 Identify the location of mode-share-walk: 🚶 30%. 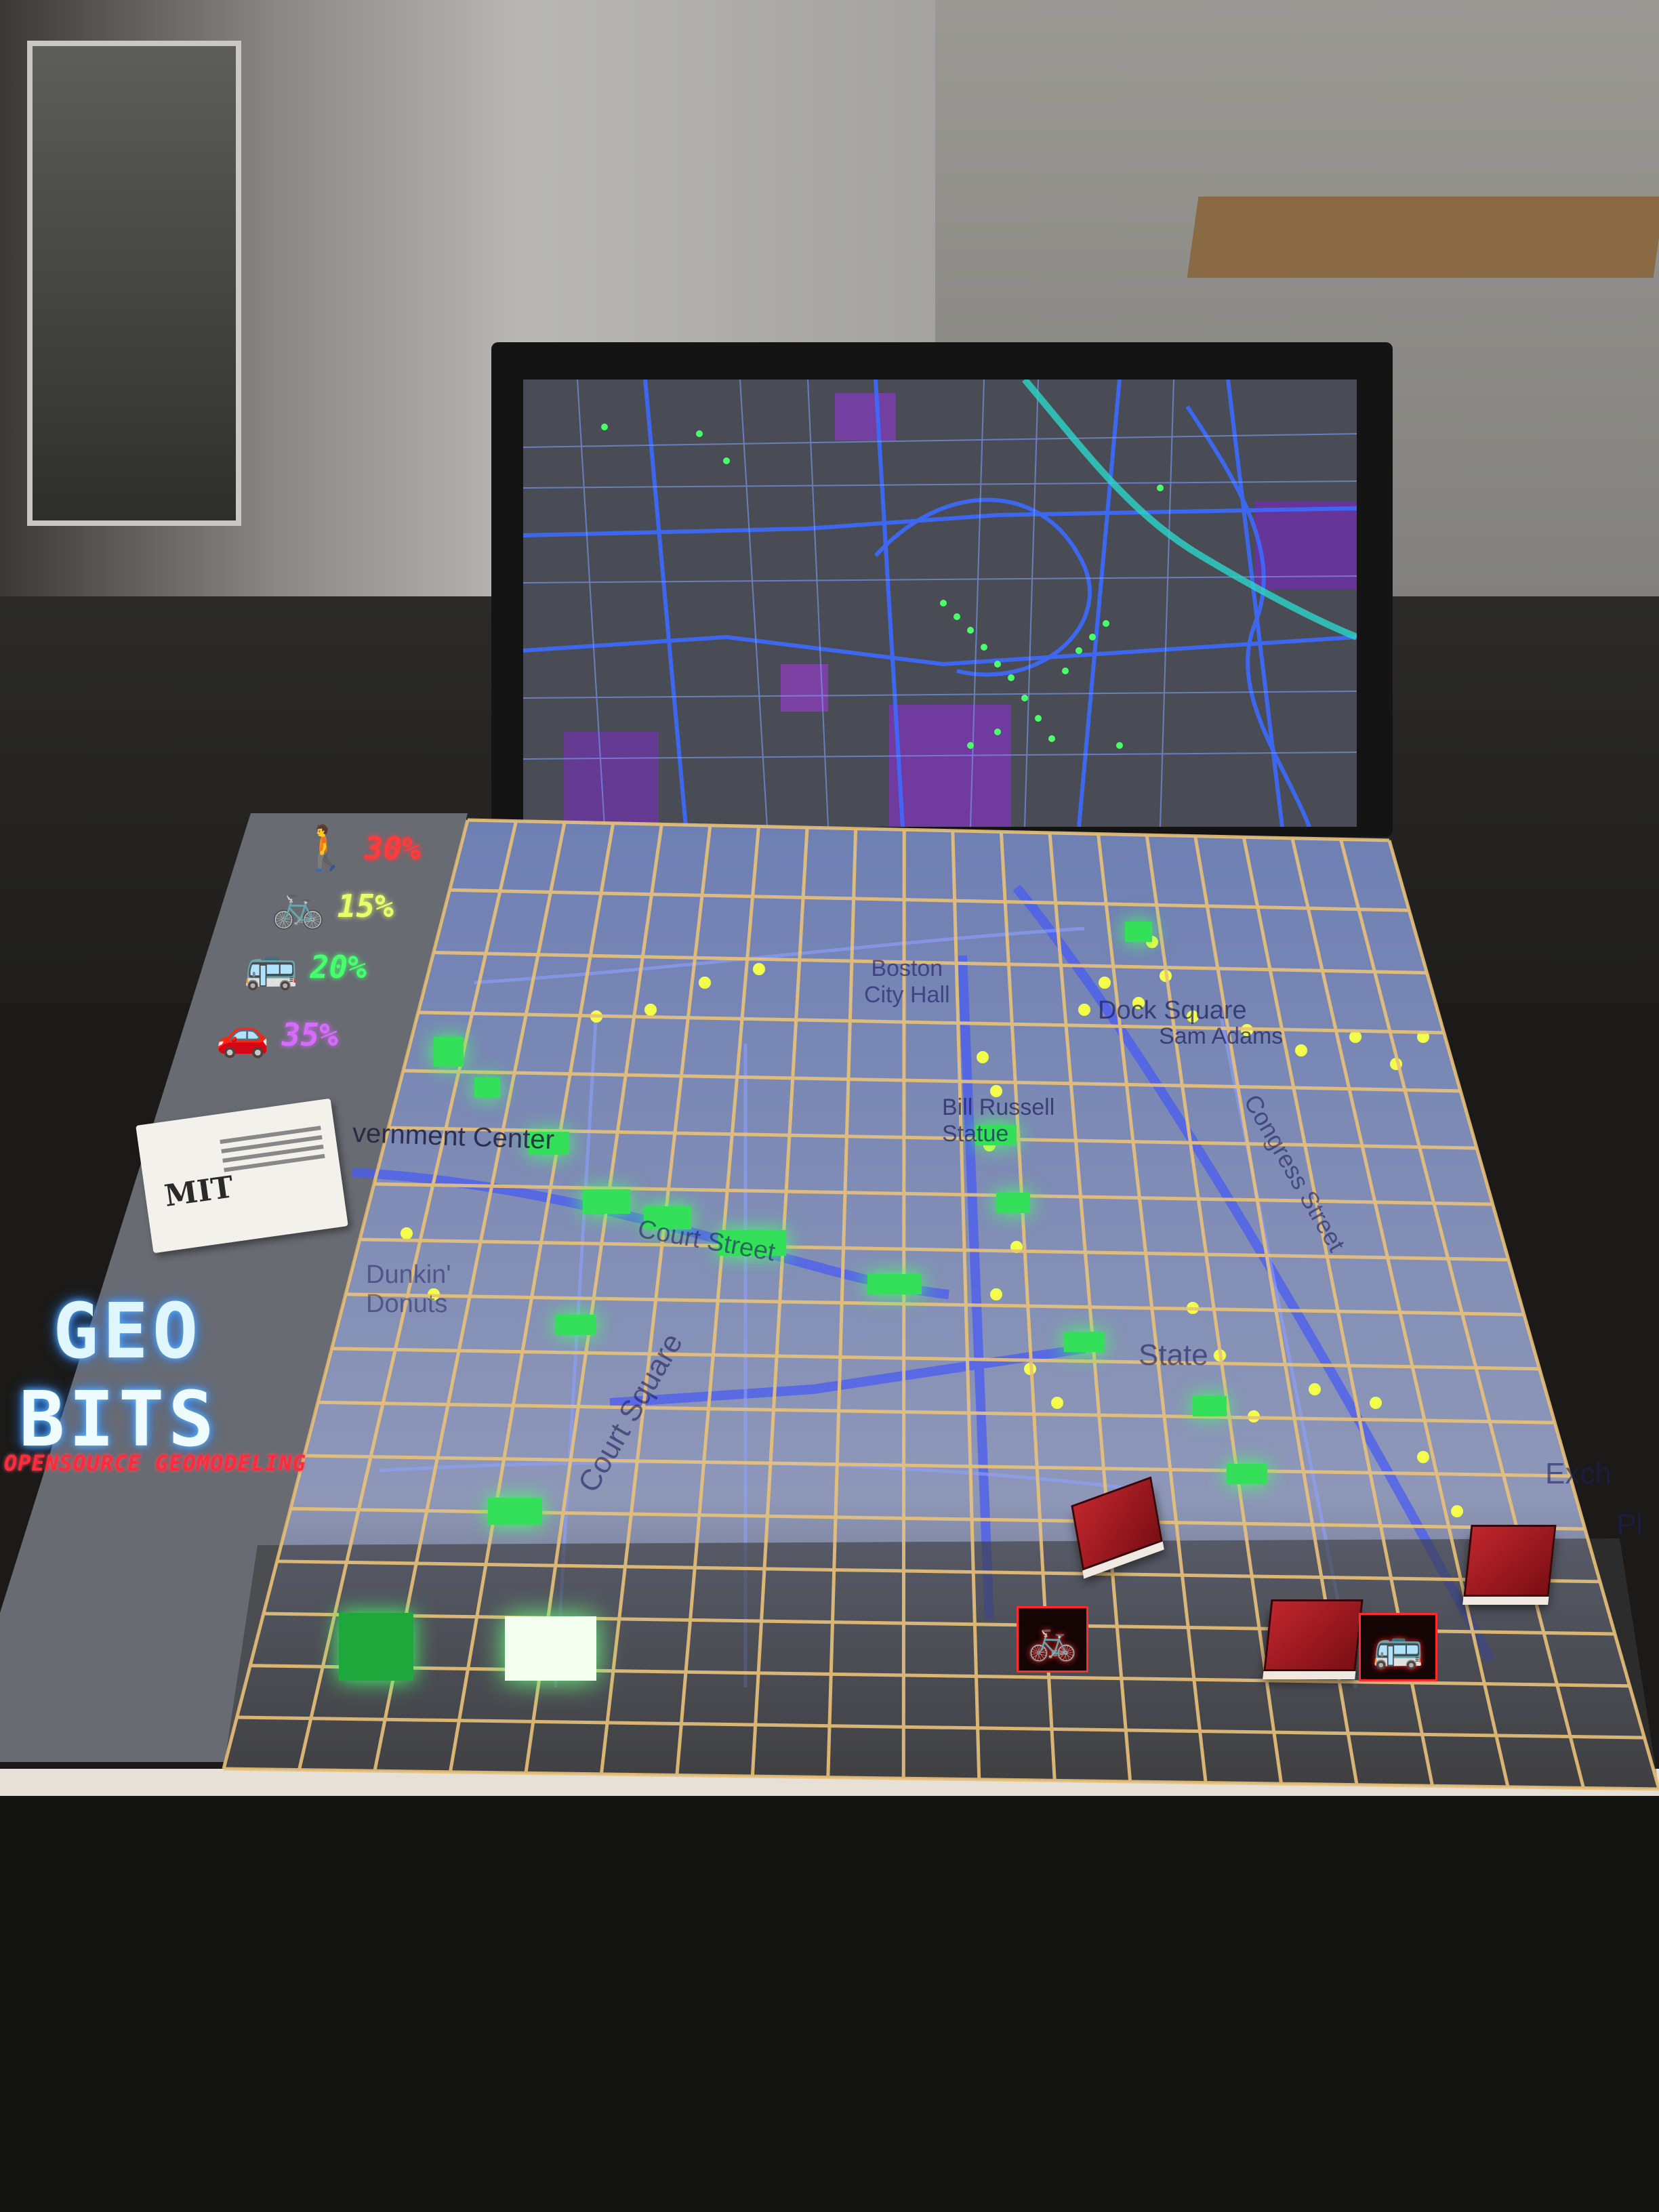
(360, 848).